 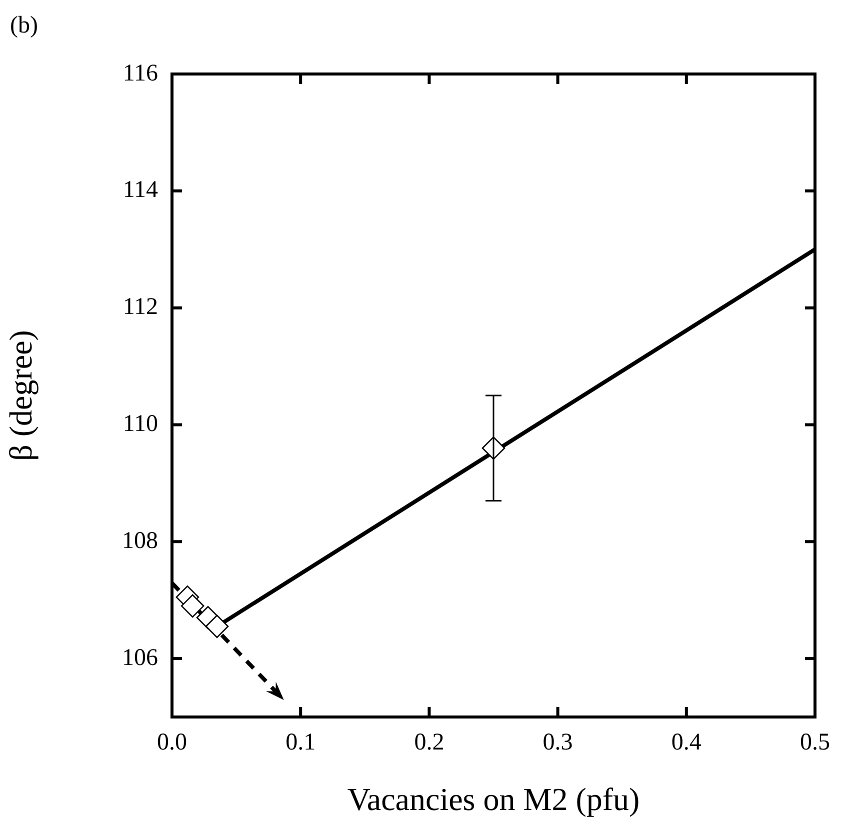 What do you see at coordinates (686, 743) in the screenshot?
I see `x-tick-label: 0.4` at bounding box center [686, 743].